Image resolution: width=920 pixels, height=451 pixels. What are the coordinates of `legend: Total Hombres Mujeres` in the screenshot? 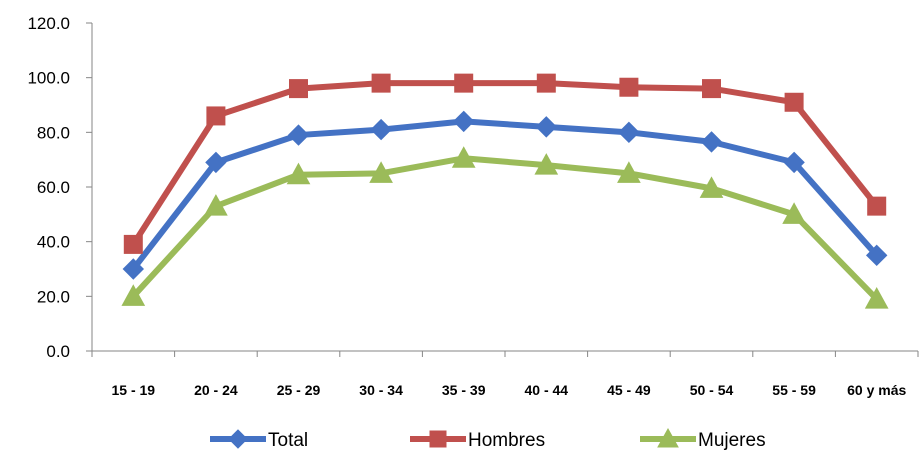 It's located at (488, 439).